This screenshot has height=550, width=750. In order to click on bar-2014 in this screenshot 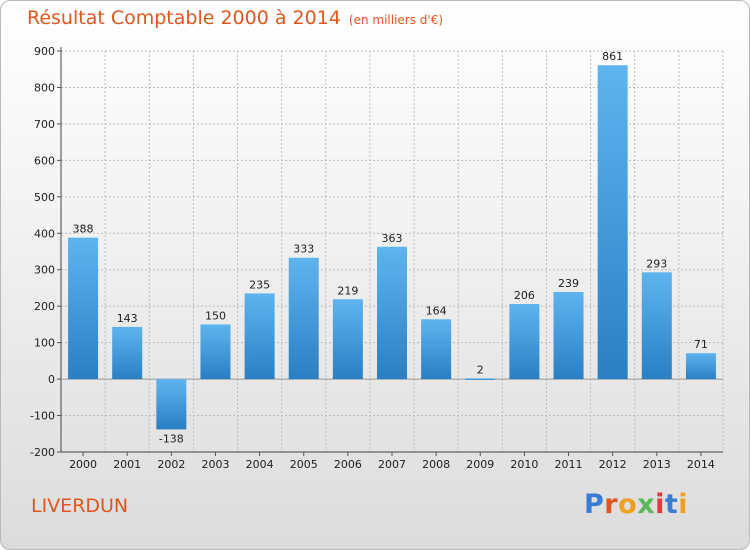, I will do `click(700, 366)`.